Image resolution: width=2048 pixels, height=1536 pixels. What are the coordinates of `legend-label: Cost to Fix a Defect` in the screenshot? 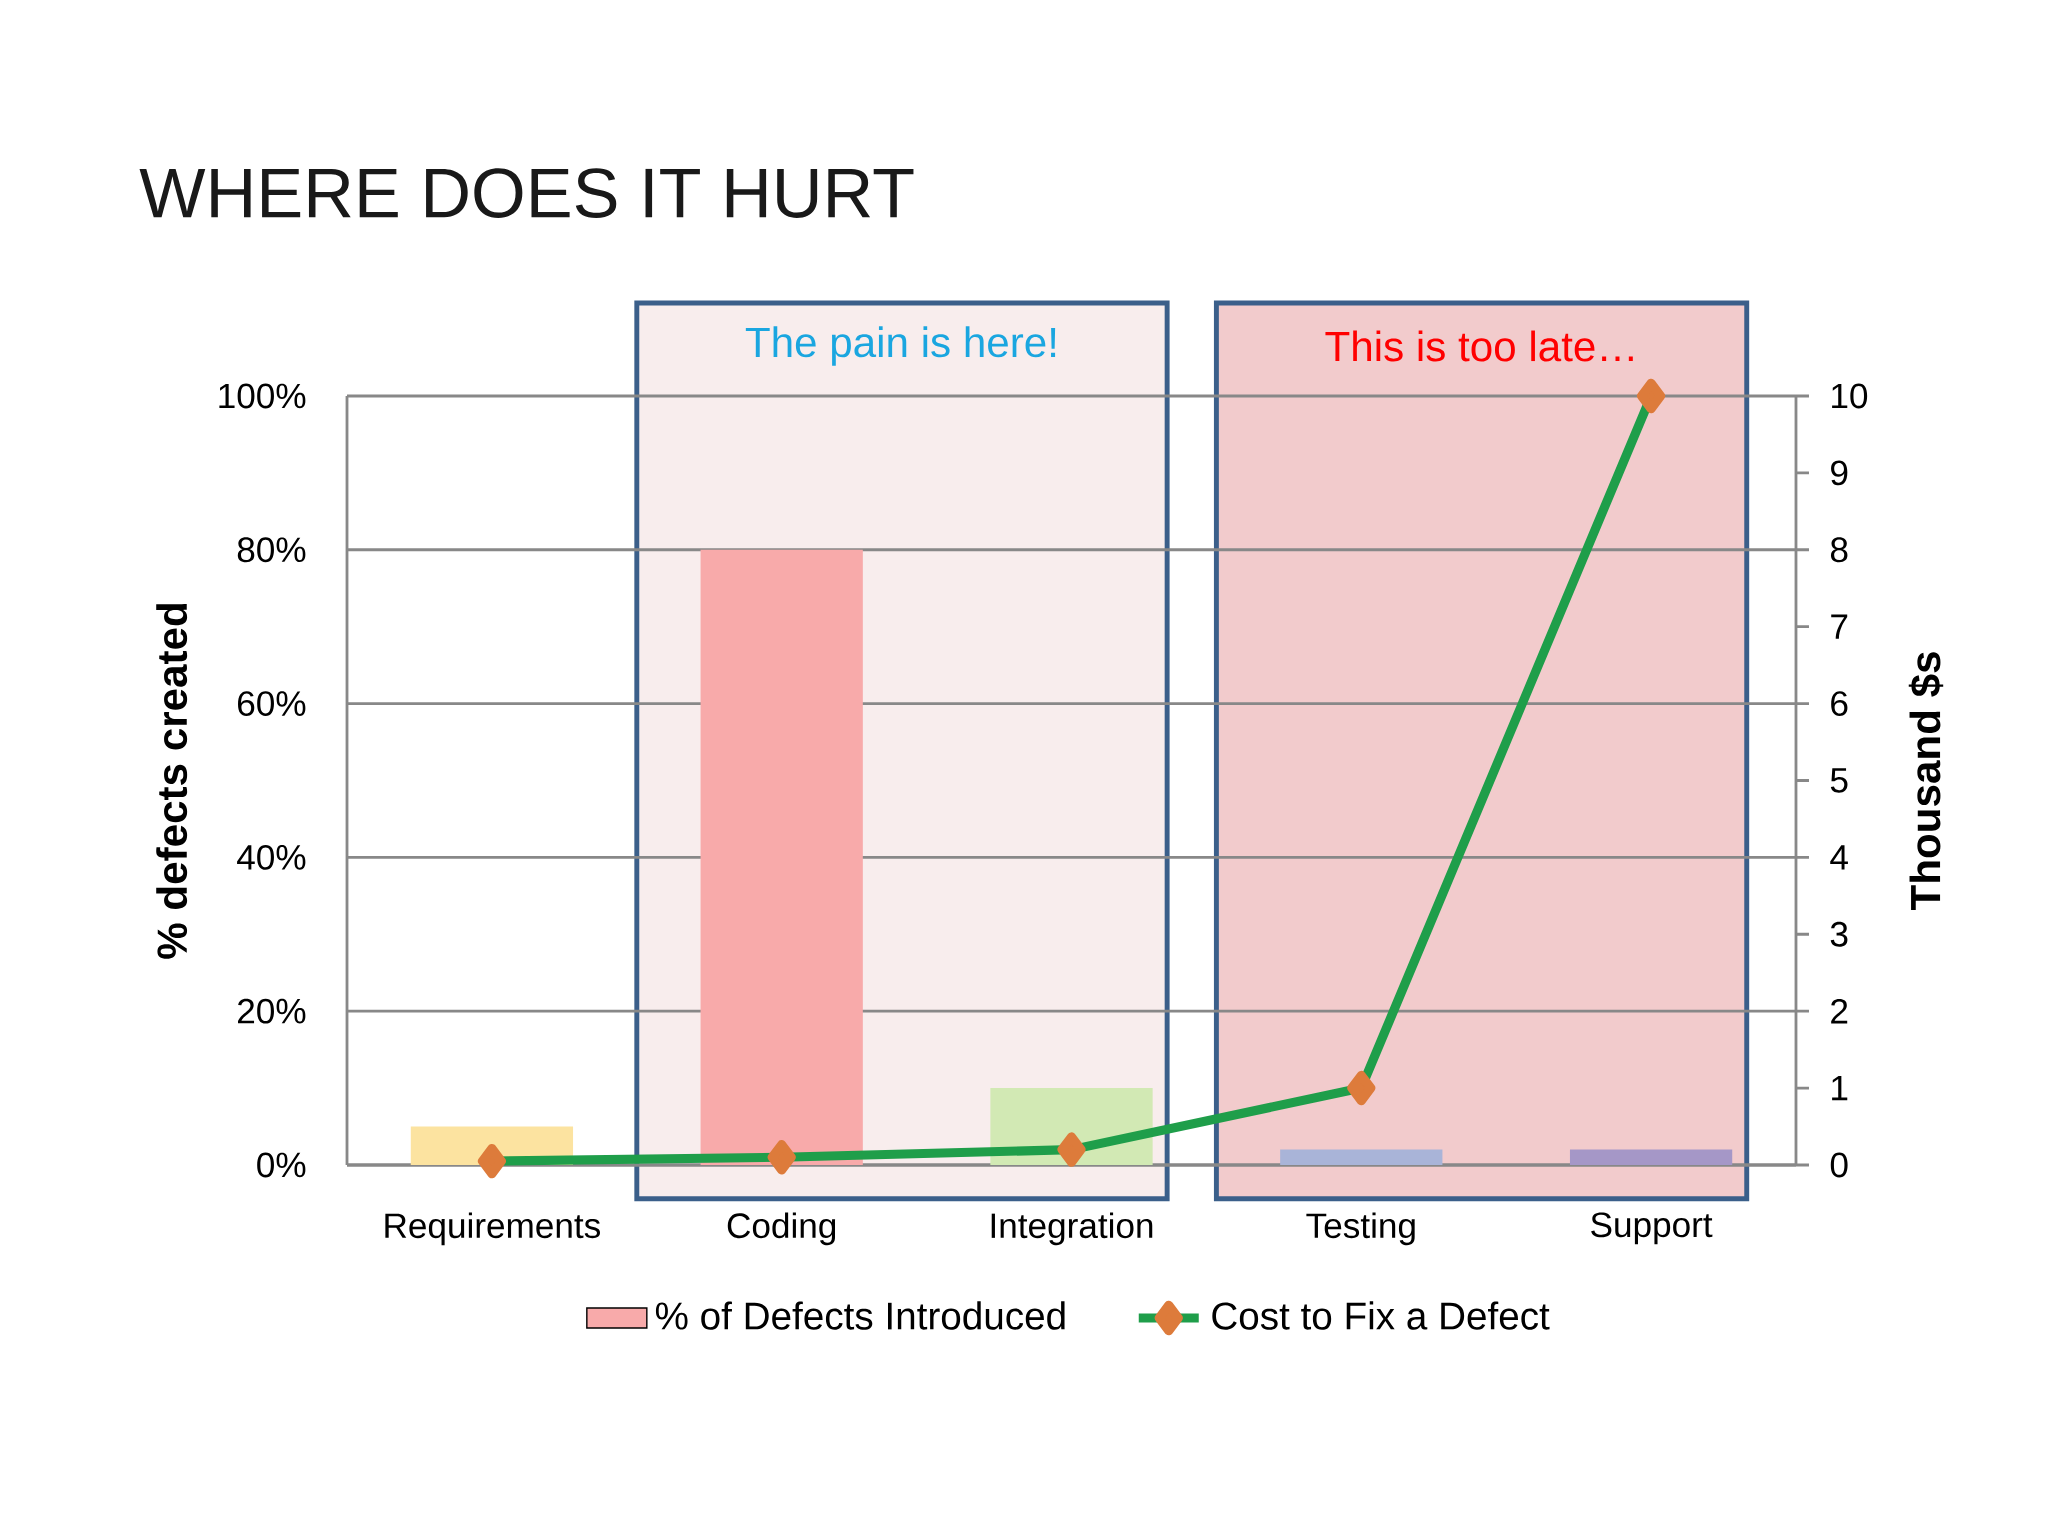 It's located at (1381, 1315).